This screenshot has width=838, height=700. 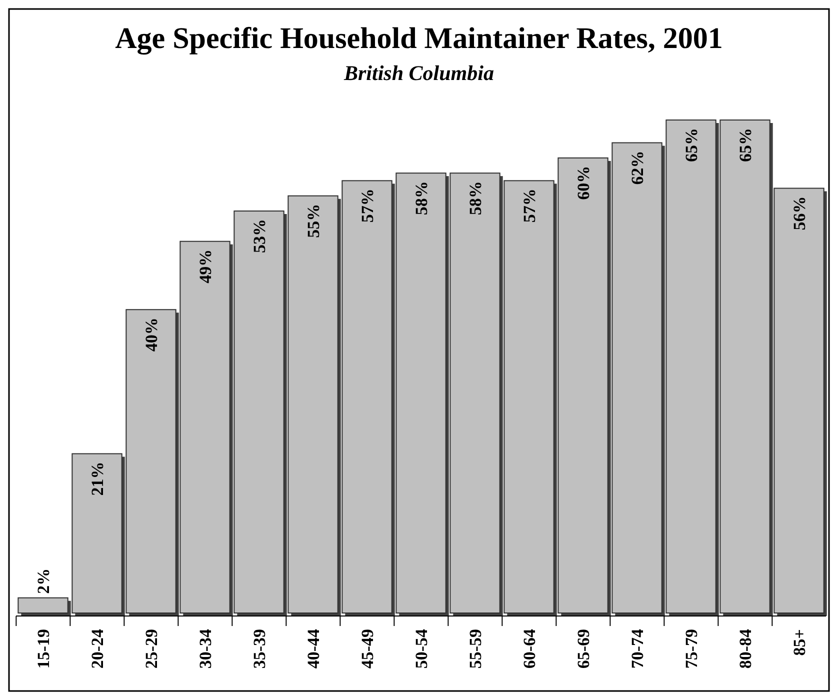 What do you see at coordinates (151, 335) in the screenshot?
I see `data-label: 40%` at bounding box center [151, 335].